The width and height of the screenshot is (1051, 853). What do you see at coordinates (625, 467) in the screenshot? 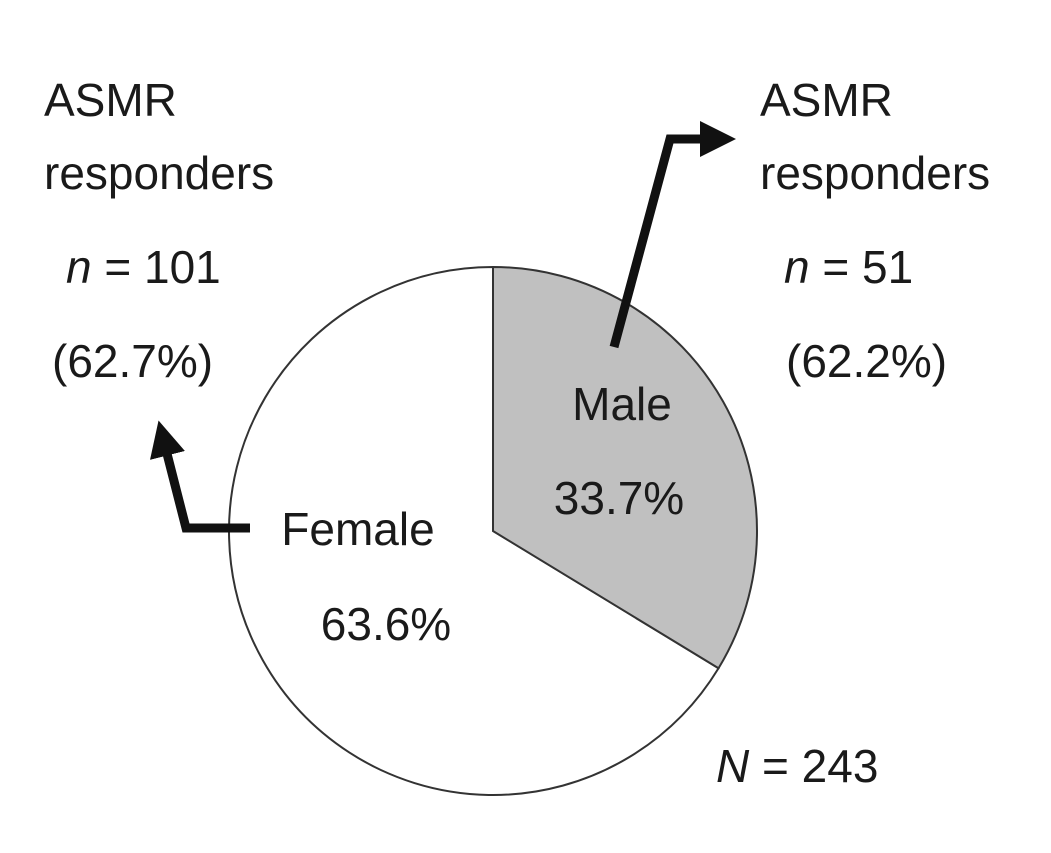
I see `pie-slice-male` at bounding box center [625, 467].